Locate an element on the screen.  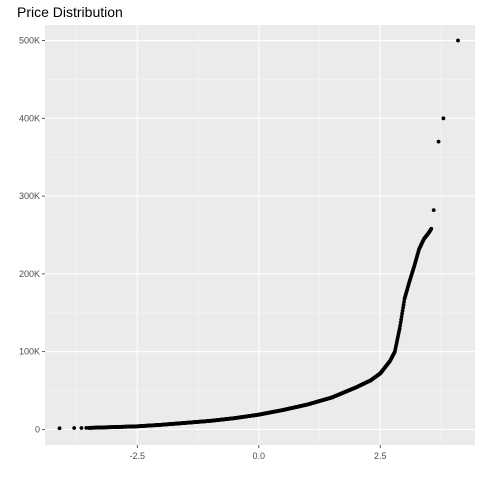
y-tick-label: 300K is located at coordinates (29, 196).